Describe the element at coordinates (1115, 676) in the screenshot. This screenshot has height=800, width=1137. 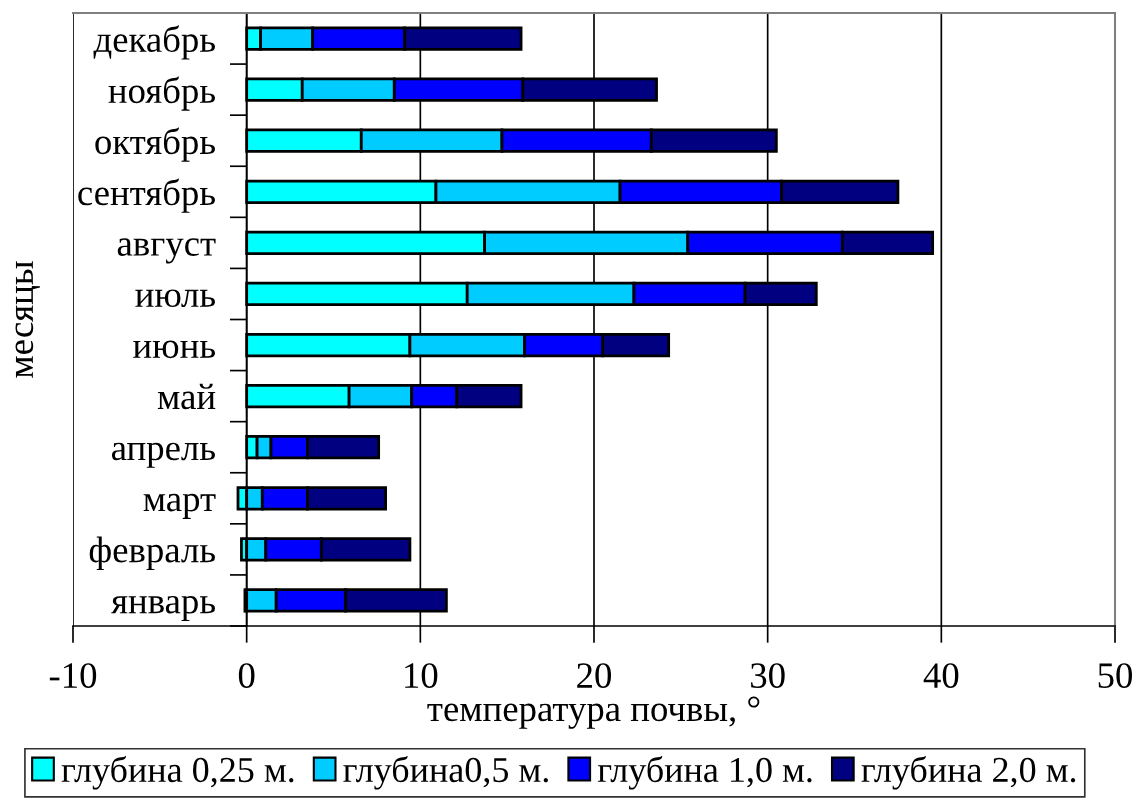
I see `x-tick-label: 50` at that location.